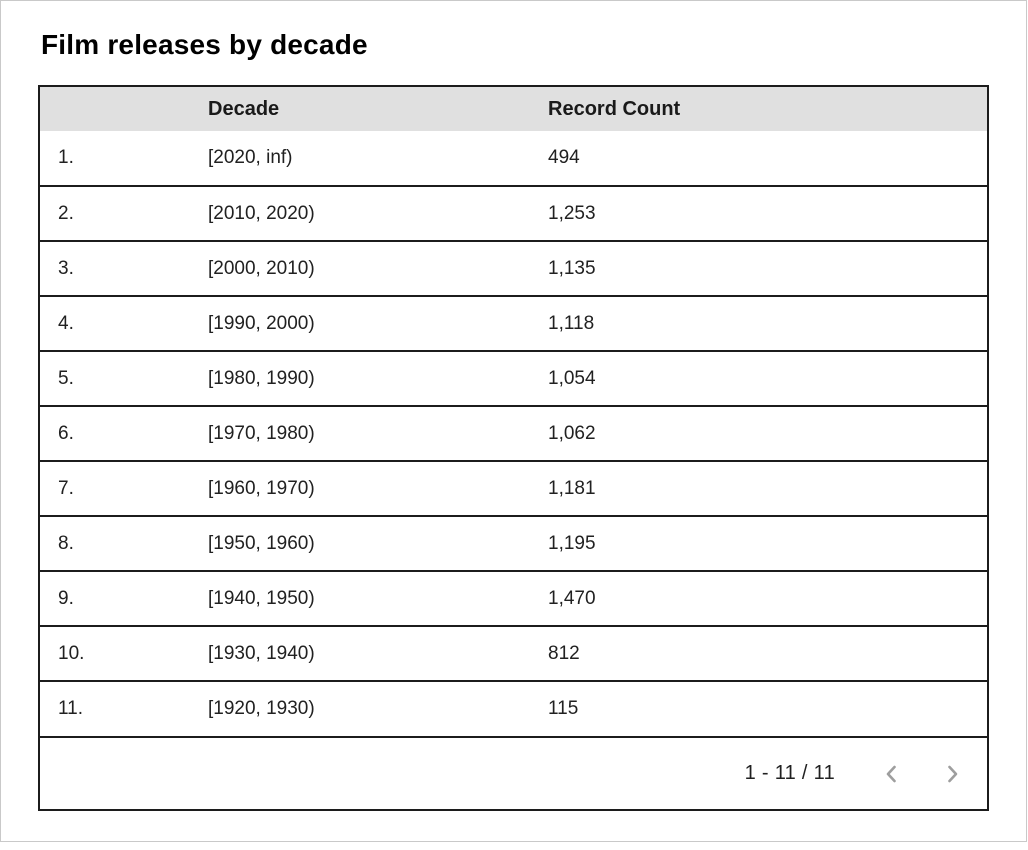 The height and width of the screenshot is (850, 1028). I want to click on decade-cell: [1940, 1950), so click(378, 598).